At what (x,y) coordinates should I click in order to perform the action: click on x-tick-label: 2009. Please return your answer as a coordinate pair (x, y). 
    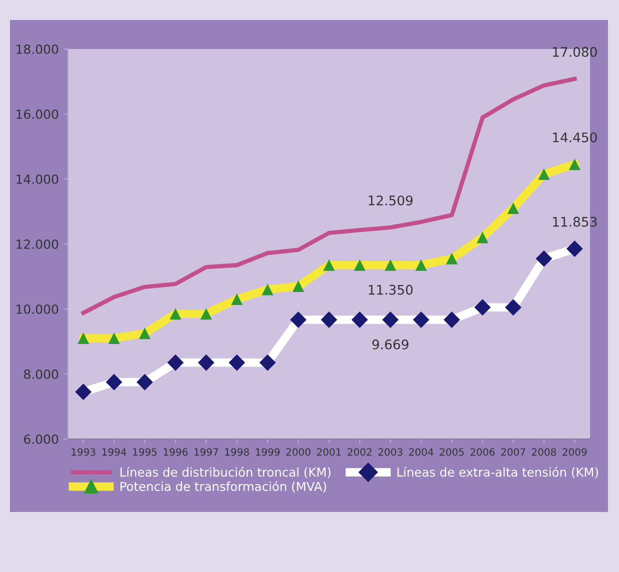
    Looking at the image, I should click on (574, 452).